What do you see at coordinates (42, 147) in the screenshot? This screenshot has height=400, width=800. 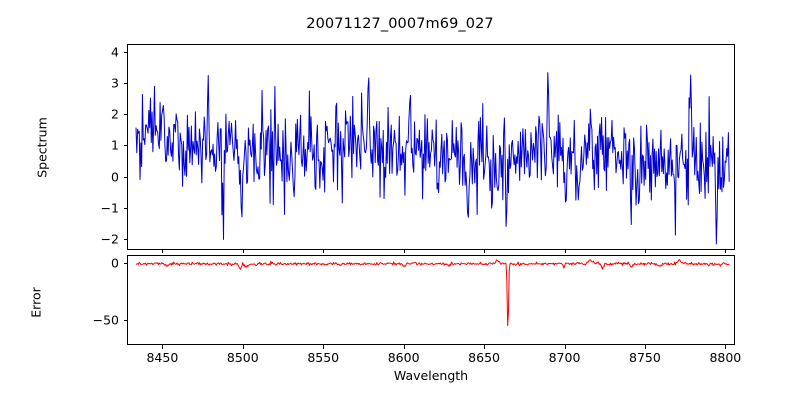 I see `y-axis-label-spectrum: Spectrum` at bounding box center [42, 147].